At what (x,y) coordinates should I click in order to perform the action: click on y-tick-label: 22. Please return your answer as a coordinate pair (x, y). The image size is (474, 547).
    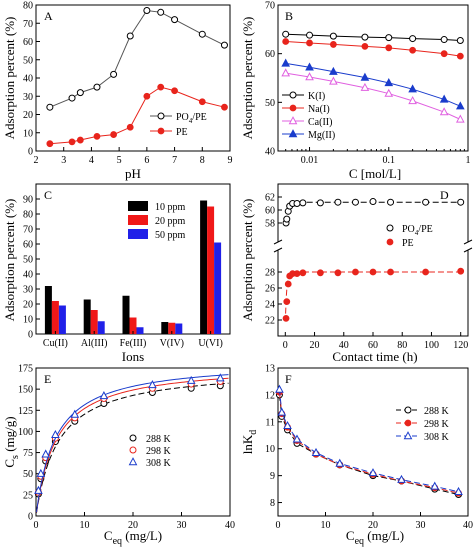
    Looking at the image, I should click on (270, 321).